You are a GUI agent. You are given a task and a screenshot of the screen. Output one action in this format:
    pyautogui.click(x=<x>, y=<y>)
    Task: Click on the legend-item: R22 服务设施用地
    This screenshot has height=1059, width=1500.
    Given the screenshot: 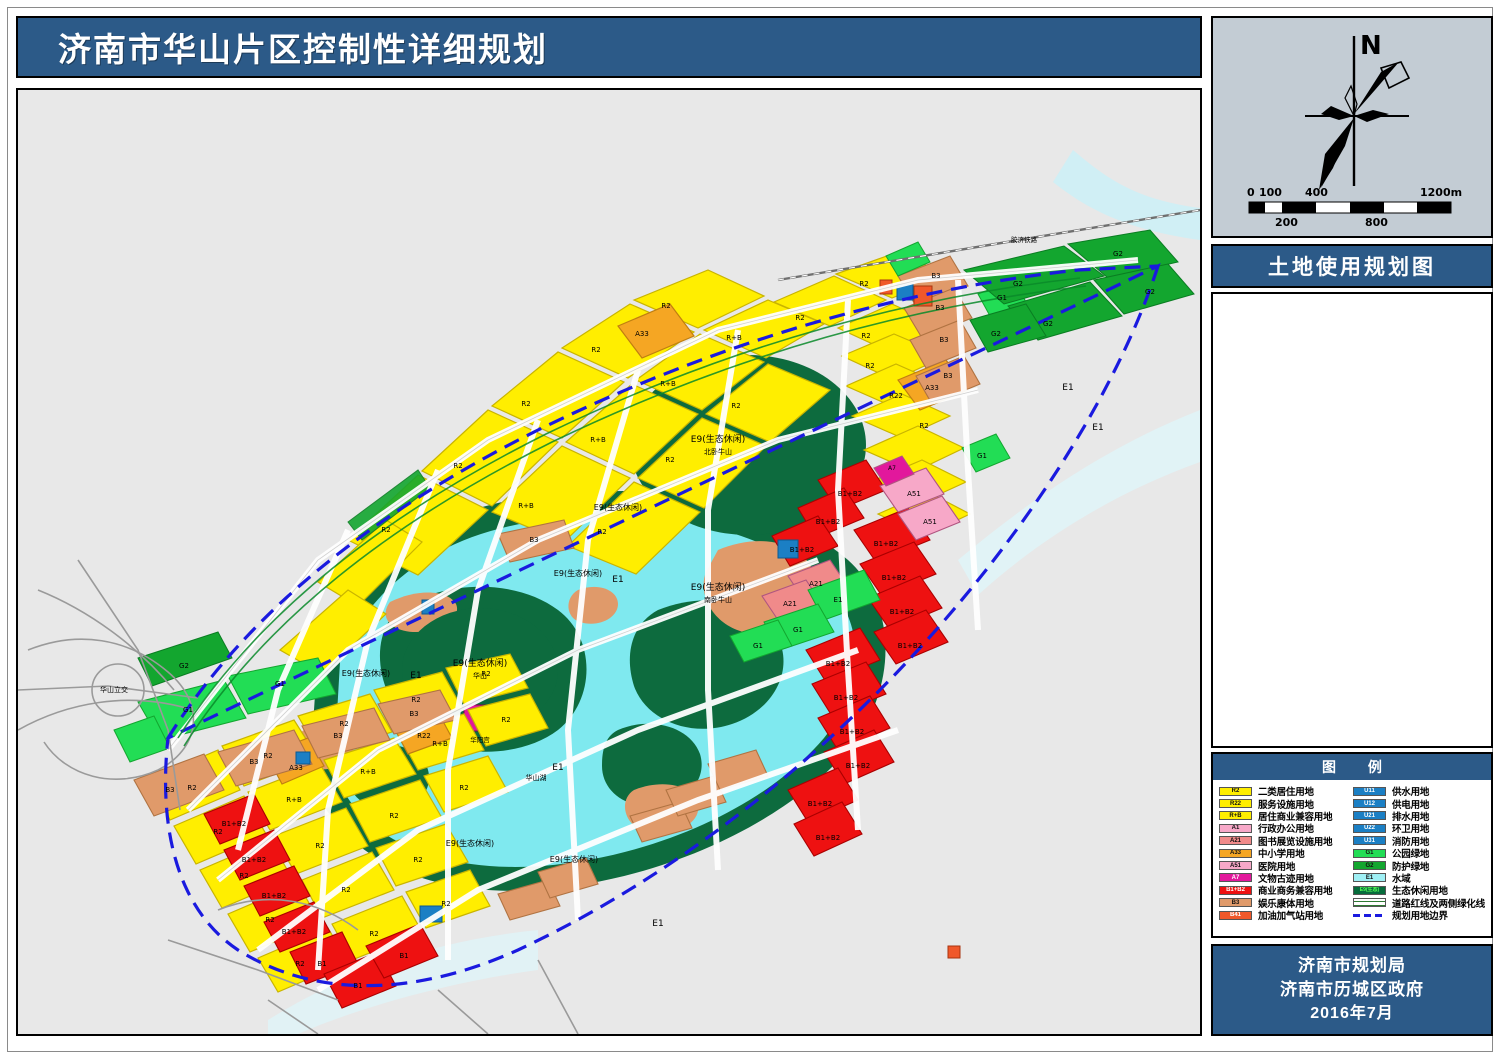 What is the action you would take?
    pyautogui.click(x=1284, y=804)
    